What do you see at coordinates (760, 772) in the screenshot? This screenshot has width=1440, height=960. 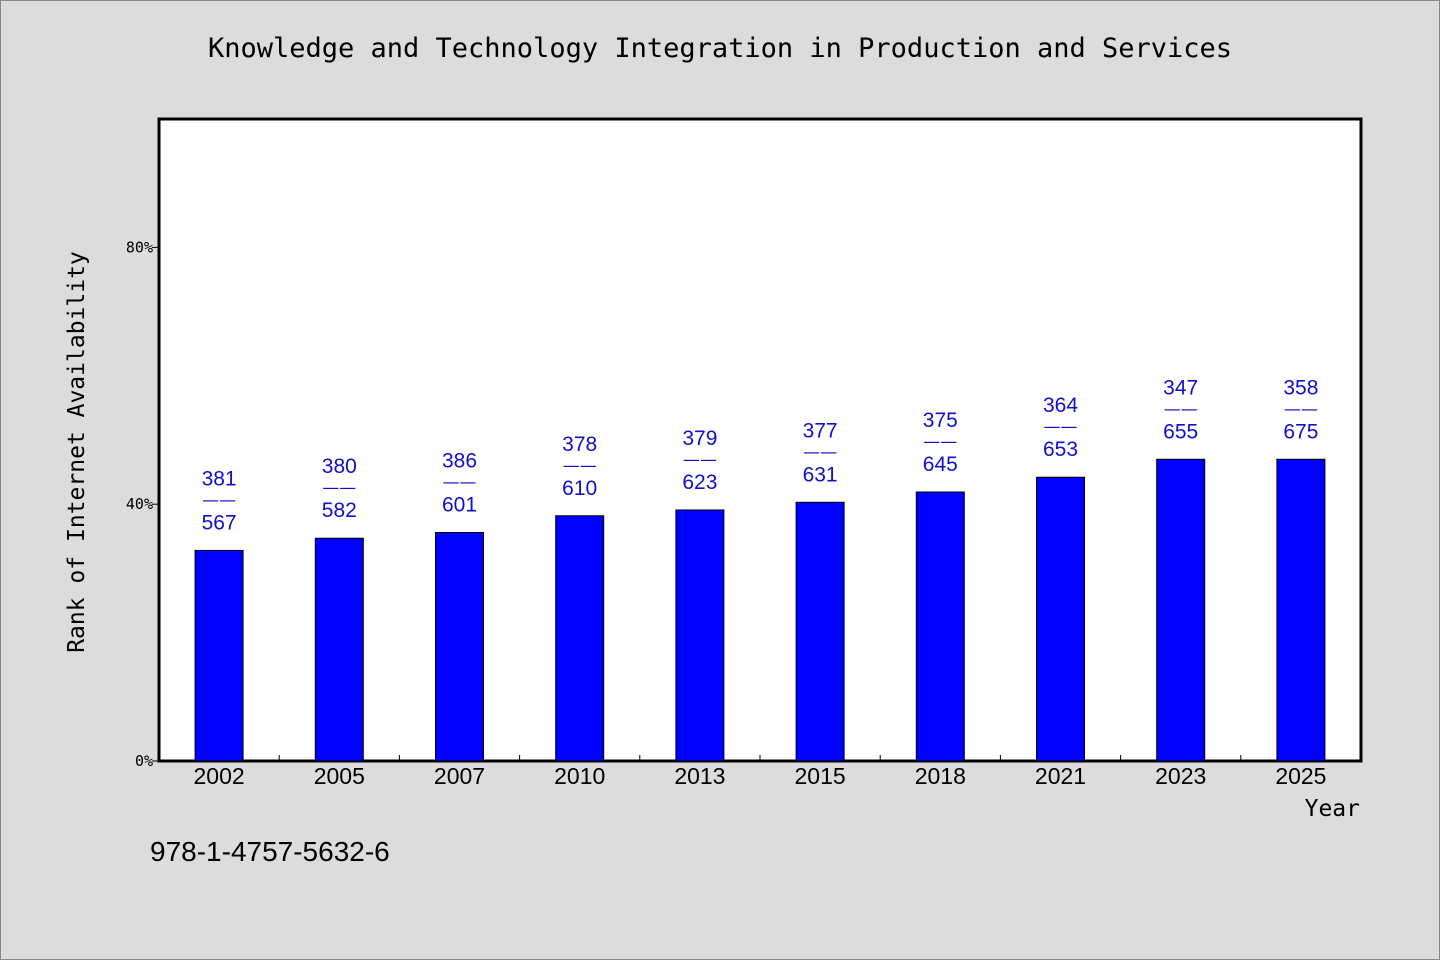 I see `x-axis: 2002 2005 2007 2010 2013 2015 2018 2021 2023 2025` at bounding box center [760, 772].